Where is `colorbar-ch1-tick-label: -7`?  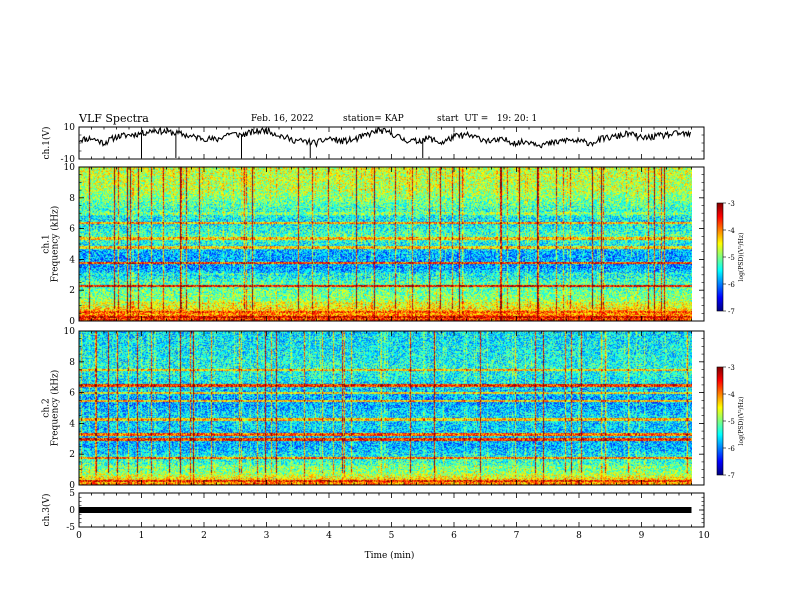
colorbar-ch1-tick-label: -7 is located at coordinates (731, 312).